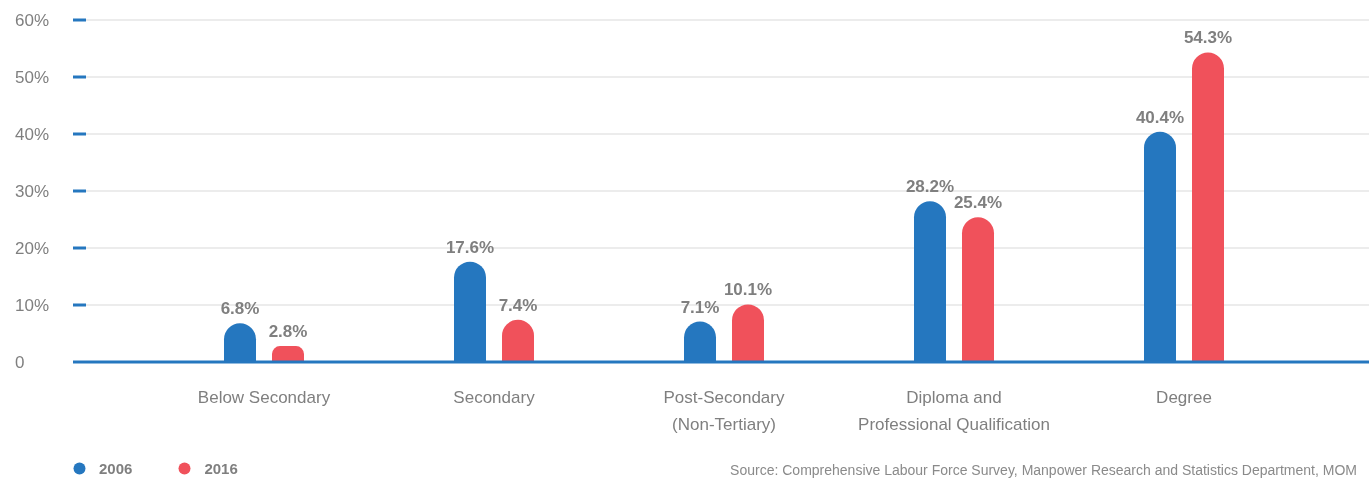 The height and width of the screenshot is (483, 1369). I want to click on data-label: 40.4%, so click(1160, 117).